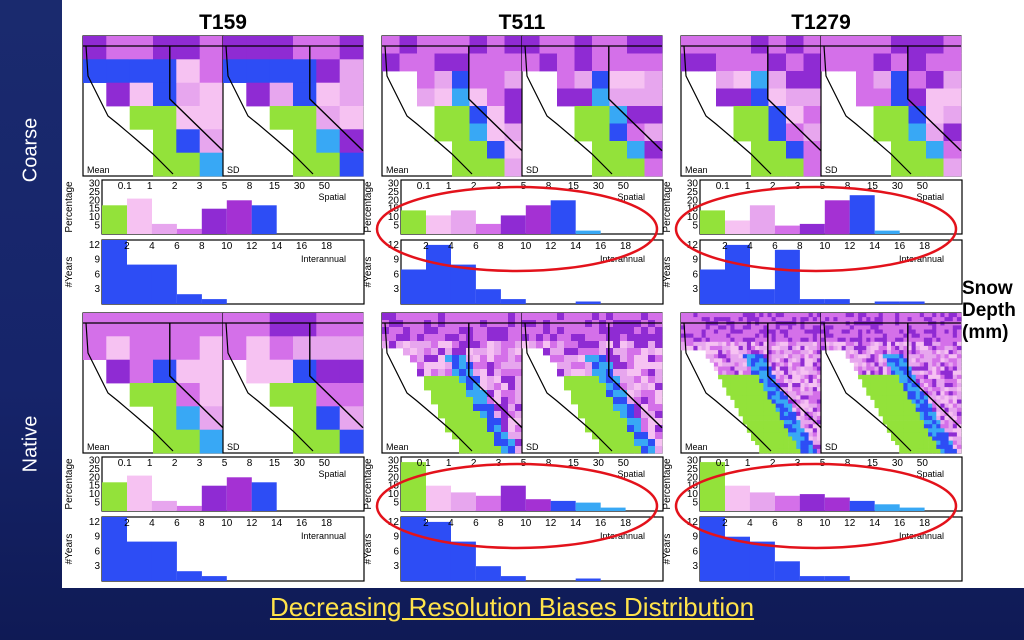 The image size is (1024, 640). Describe the element at coordinates (449, 463) in the screenshot. I see `spatial-bin-label: 1` at that location.